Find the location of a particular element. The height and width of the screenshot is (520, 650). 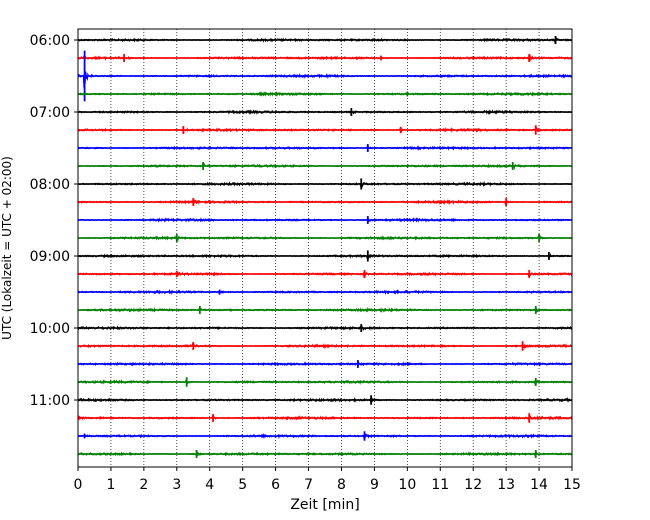

y-tick-label: 08:00 is located at coordinates (50, 185).